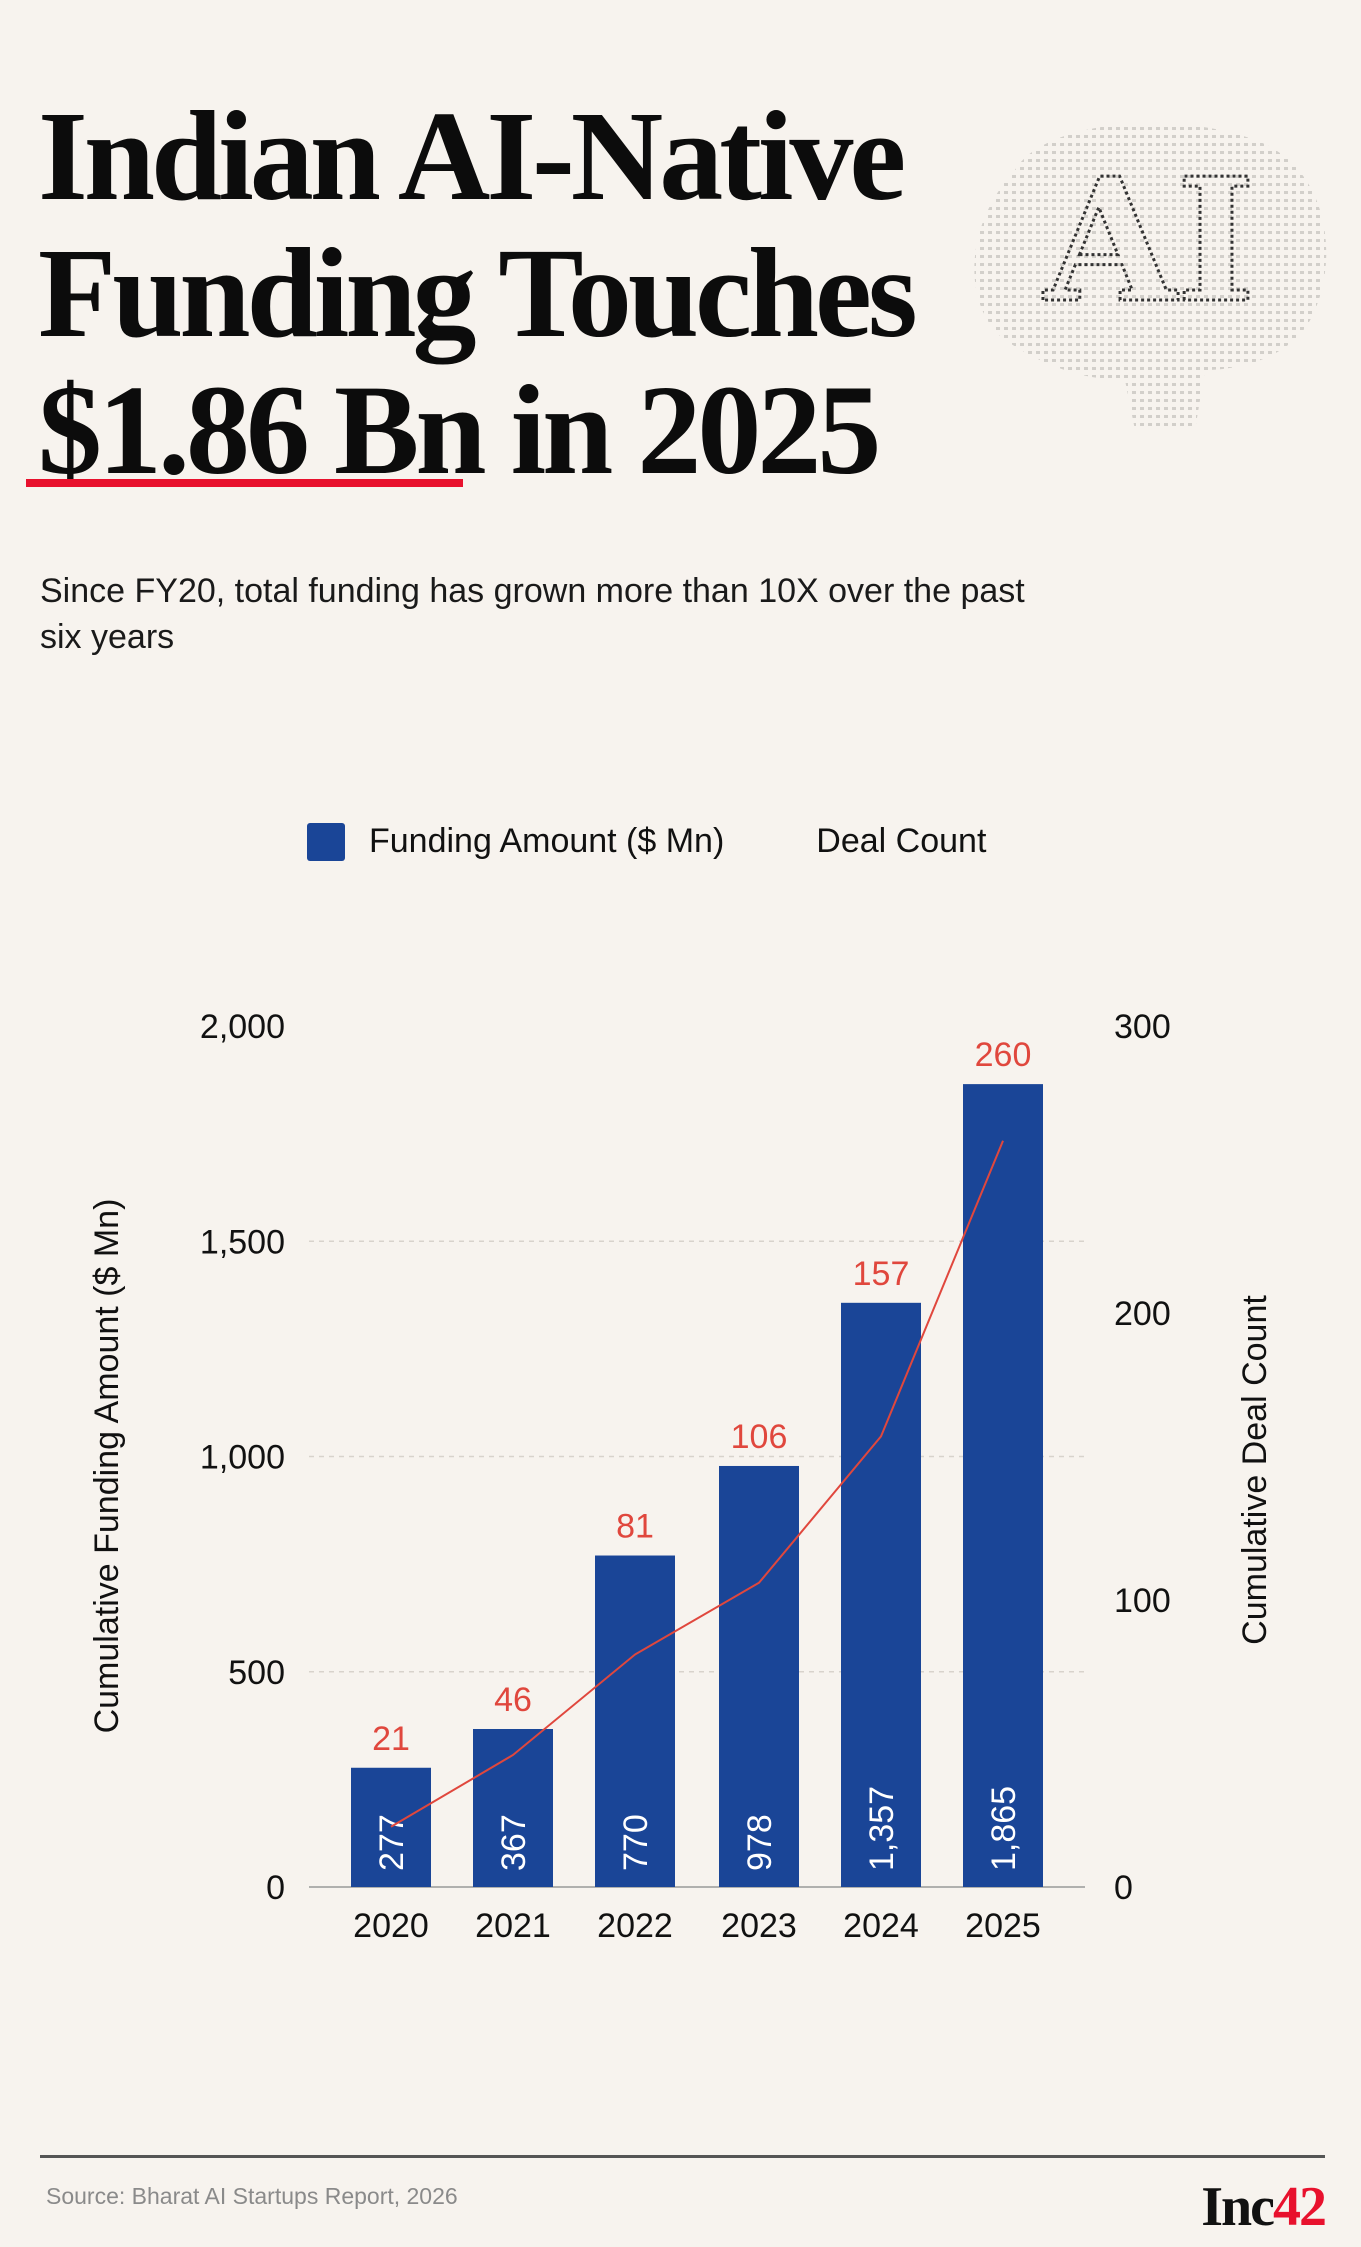  What do you see at coordinates (760, 1842) in the screenshot?
I see `bar-value-label: 978` at bounding box center [760, 1842].